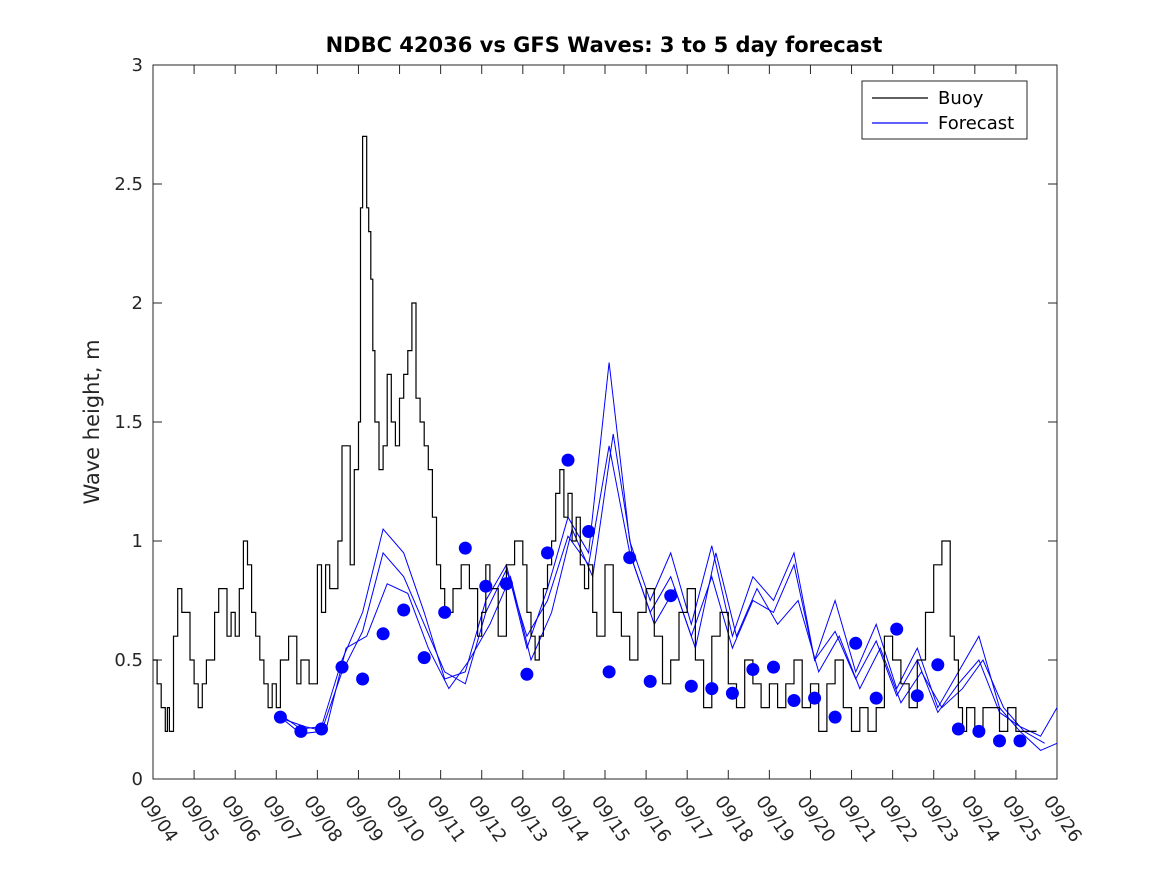 This screenshot has height=875, width=1167. What do you see at coordinates (1062, 819) in the screenshot?
I see `x-tick-label: 09/26` at bounding box center [1062, 819].